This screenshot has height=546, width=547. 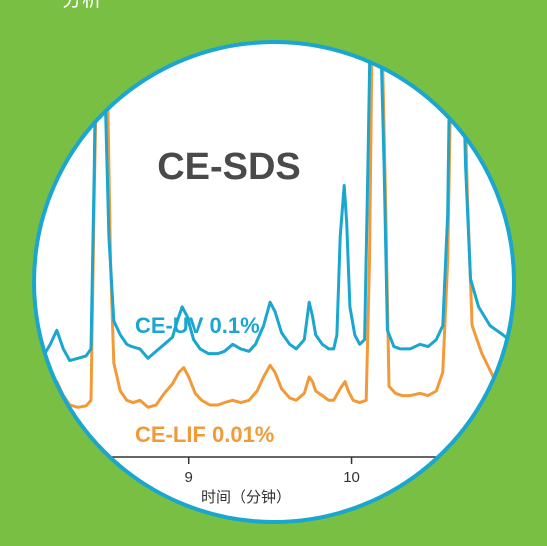 I want to click on series-label-ce-uv: CE-UV 0.1%, so click(x=197, y=325).